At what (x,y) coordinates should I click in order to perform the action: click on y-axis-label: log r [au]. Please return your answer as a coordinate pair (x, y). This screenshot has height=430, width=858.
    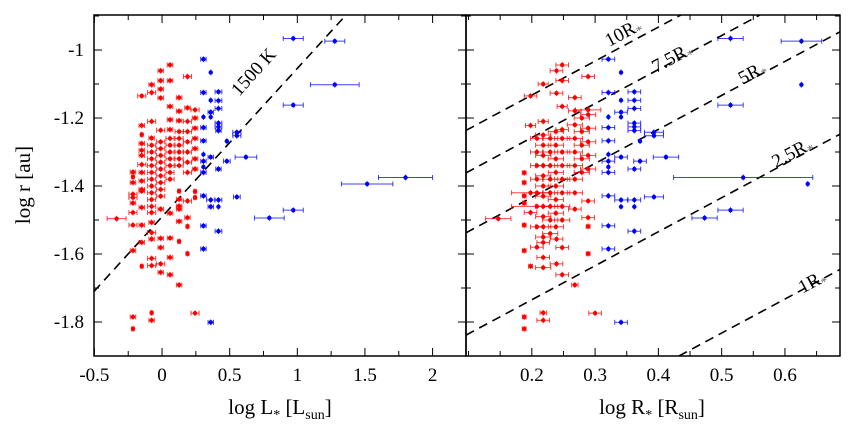
    Looking at the image, I should click on (23, 185).